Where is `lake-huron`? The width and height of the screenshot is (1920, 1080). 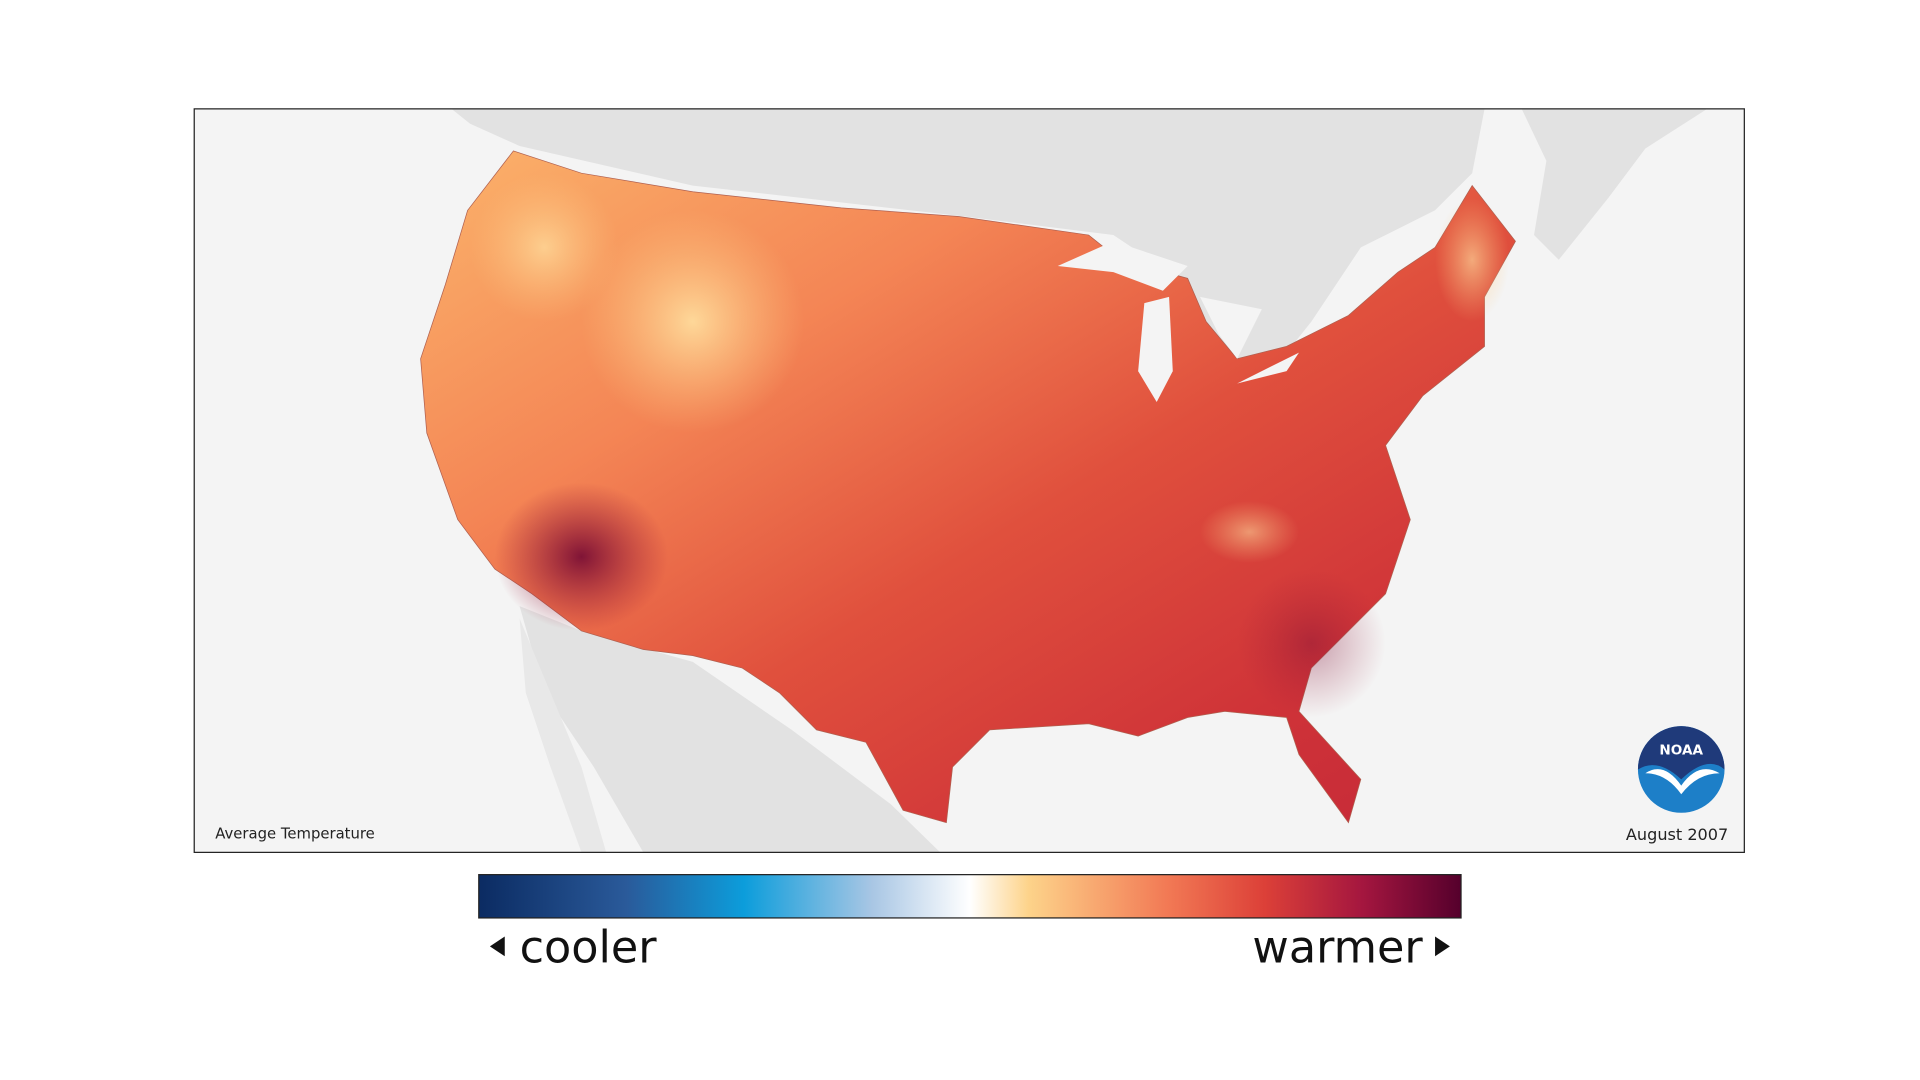
lake-huron is located at coordinates (1231, 327).